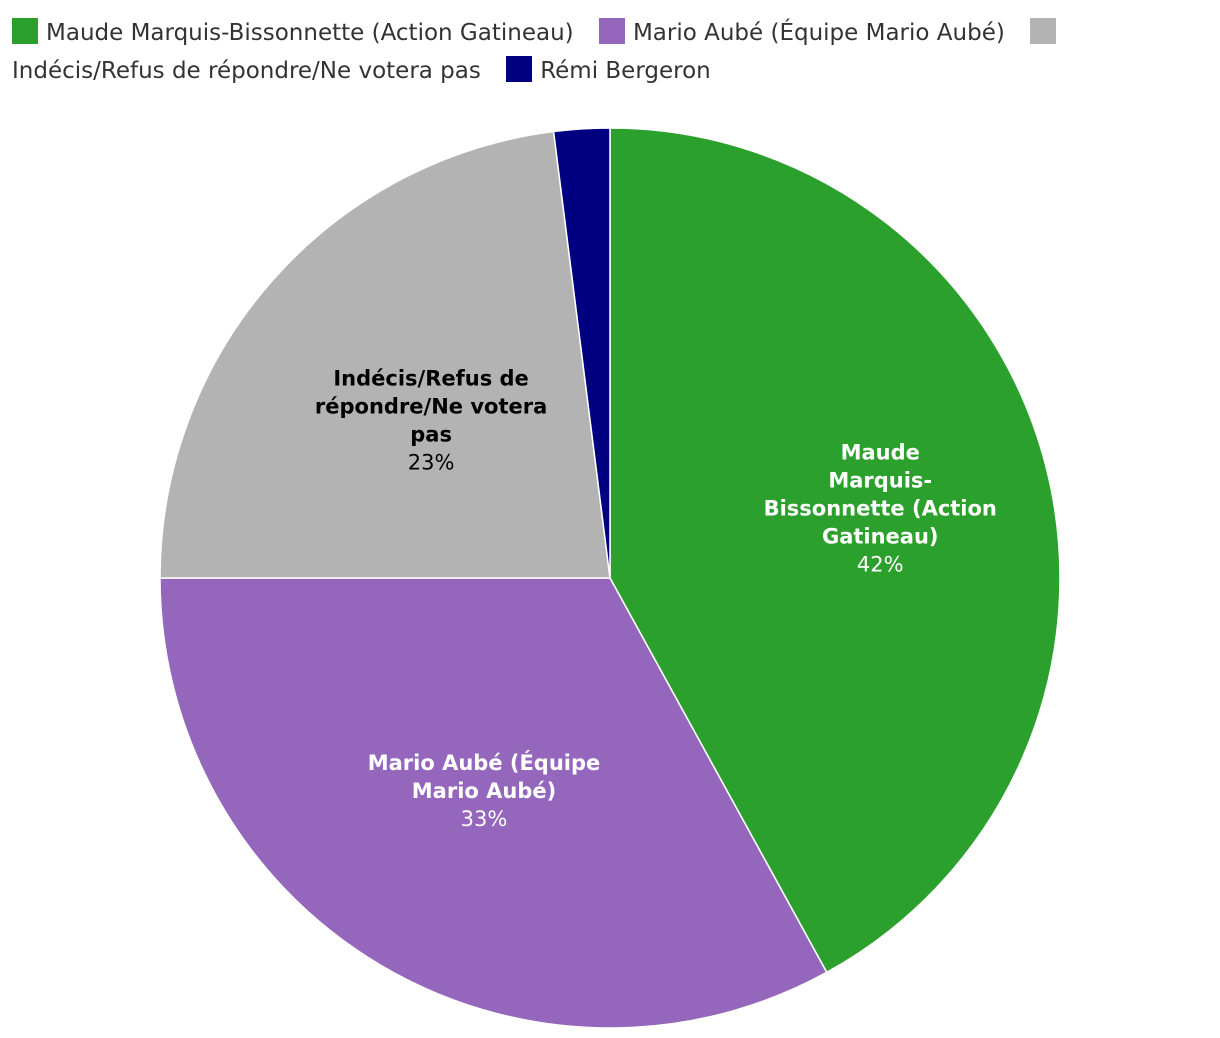 The height and width of the screenshot is (1038, 1220). I want to click on legend-item: Mario Aubé (Équipe Mario Aubé), so click(801, 32).